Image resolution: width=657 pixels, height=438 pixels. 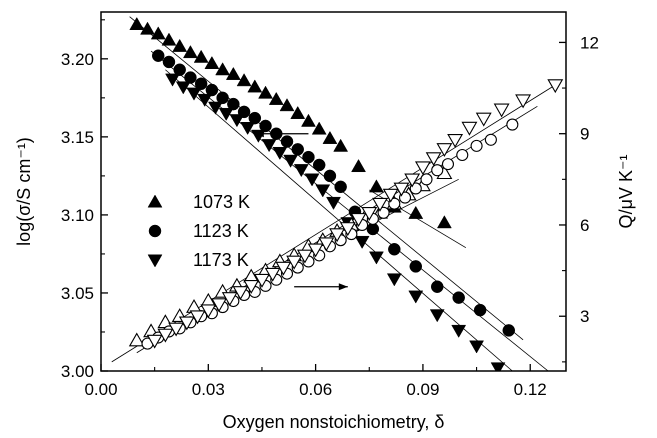 What do you see at coordinates (77, 59) in the screenshot?
I see `y-left-tick-label: 3.20` at bounding box center [77, 59].